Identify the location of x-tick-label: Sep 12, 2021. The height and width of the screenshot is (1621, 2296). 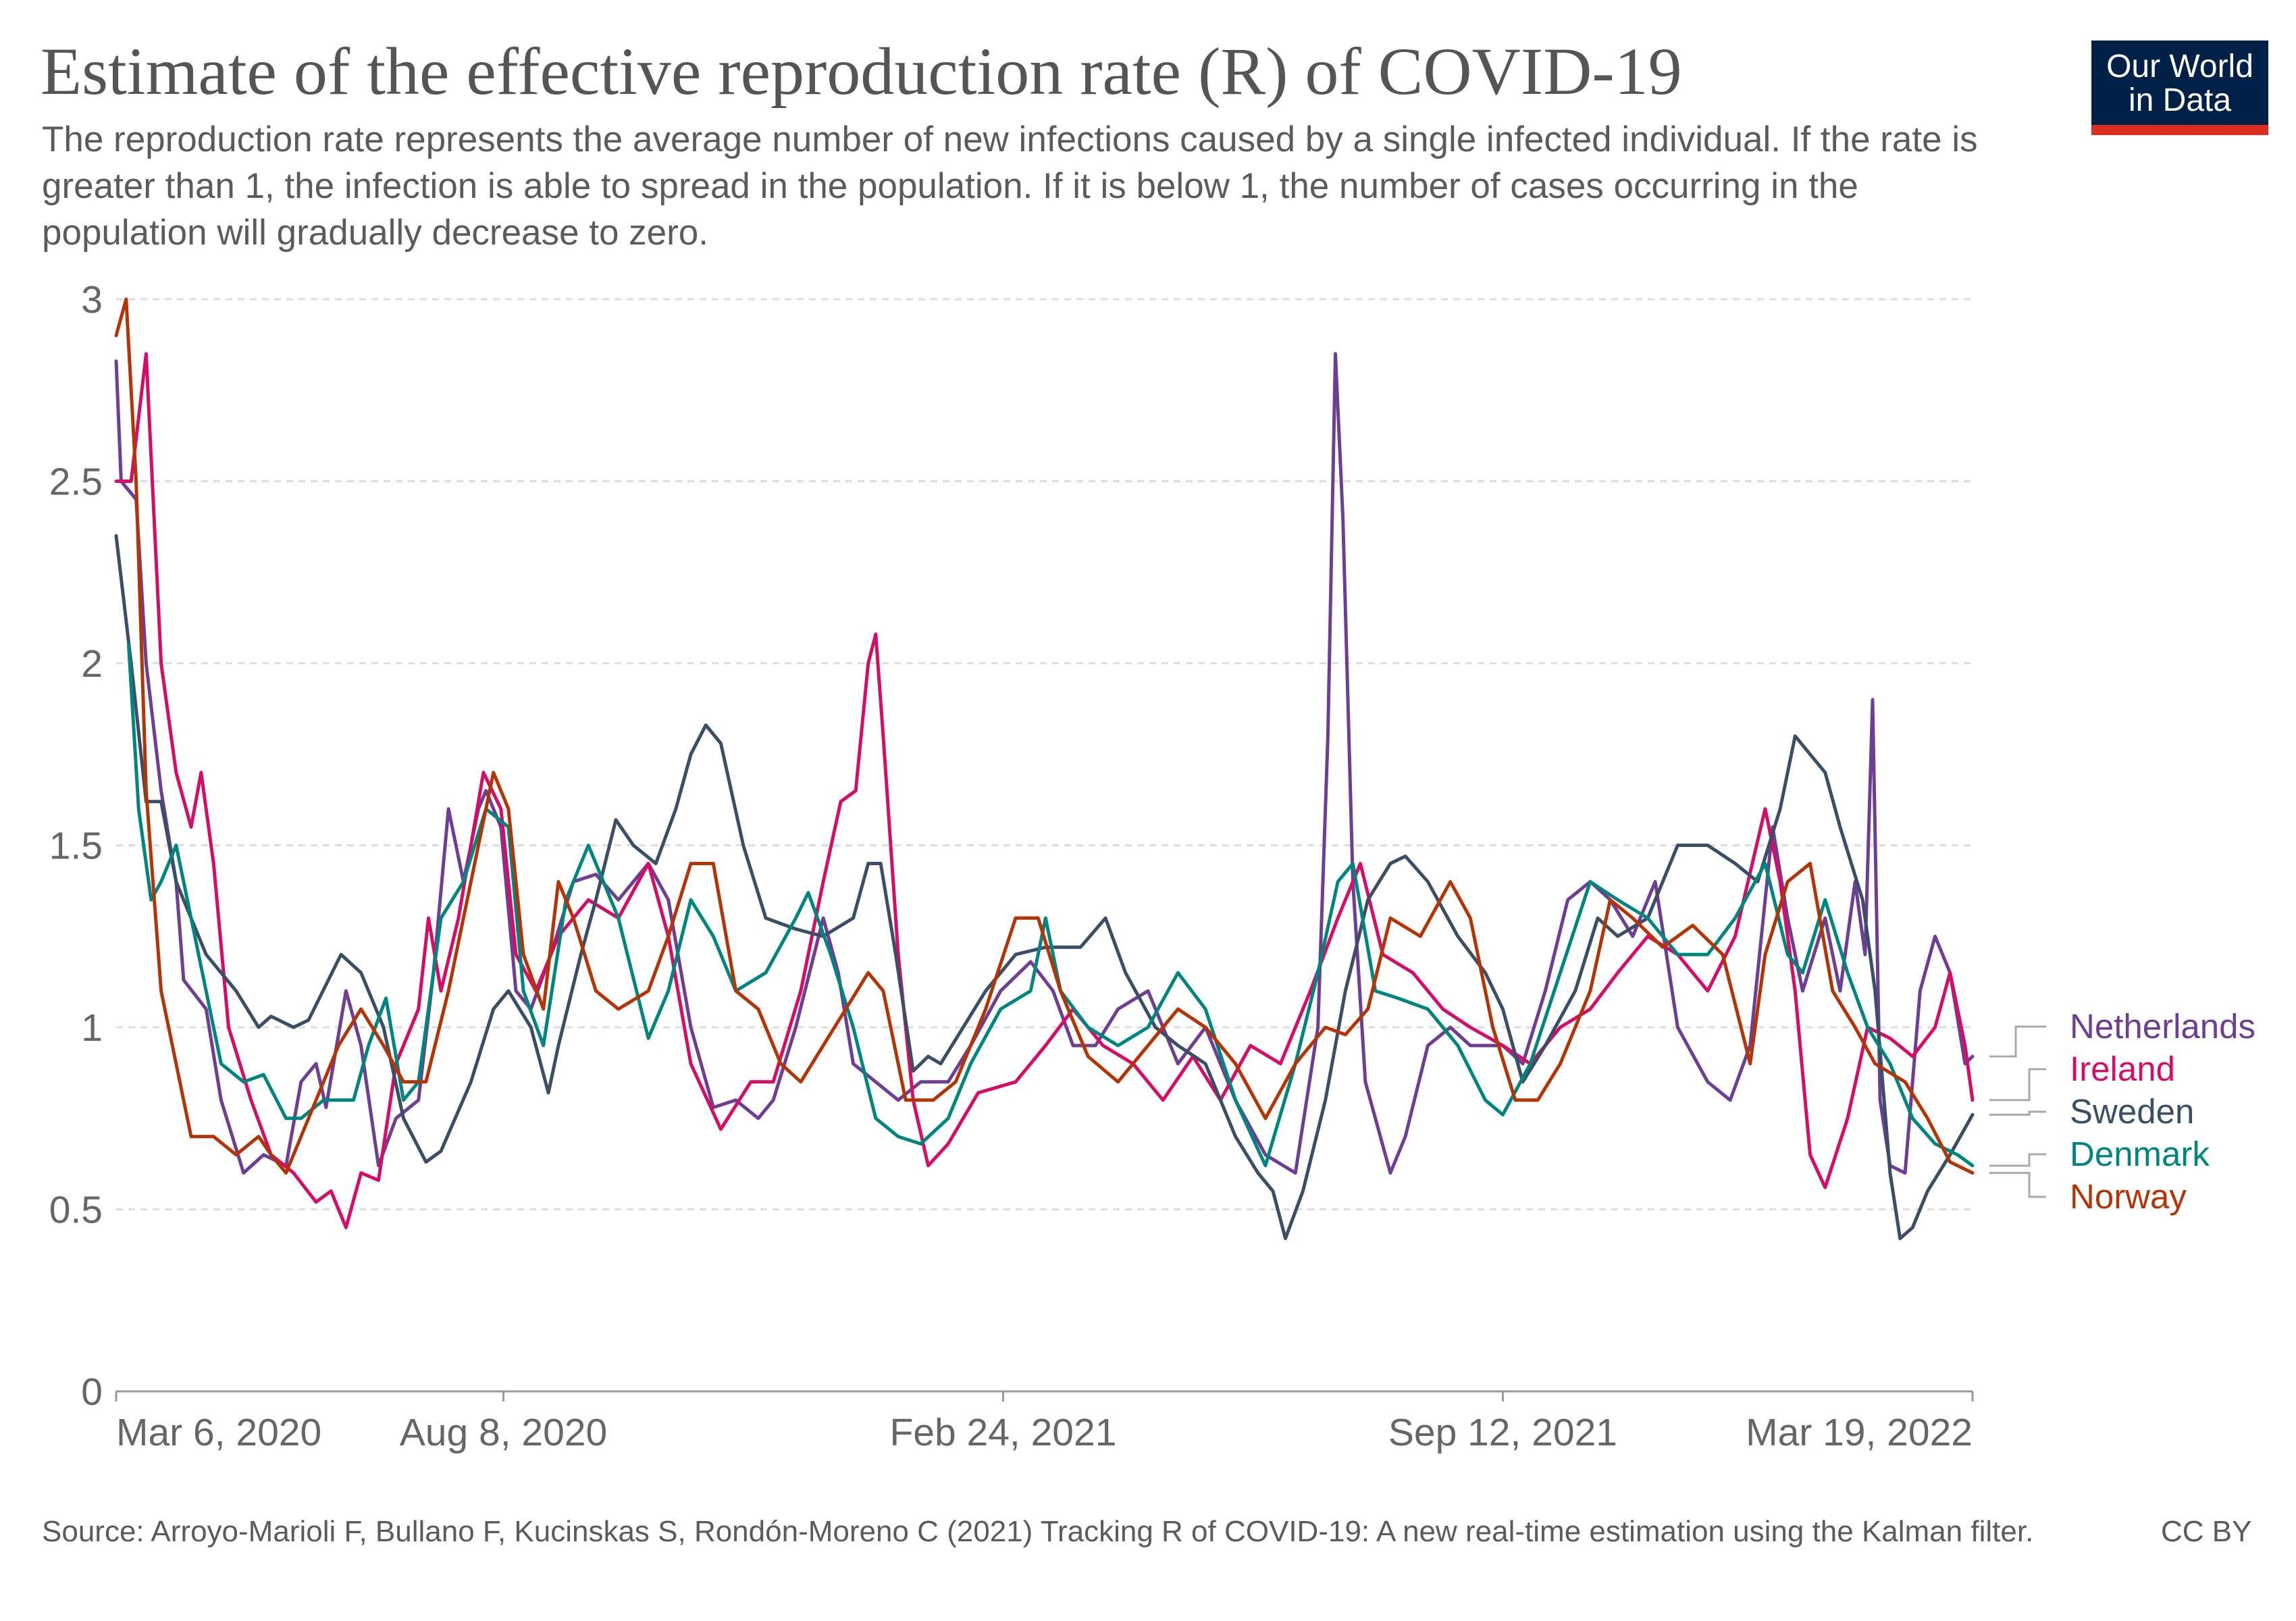
(1503, 1432).